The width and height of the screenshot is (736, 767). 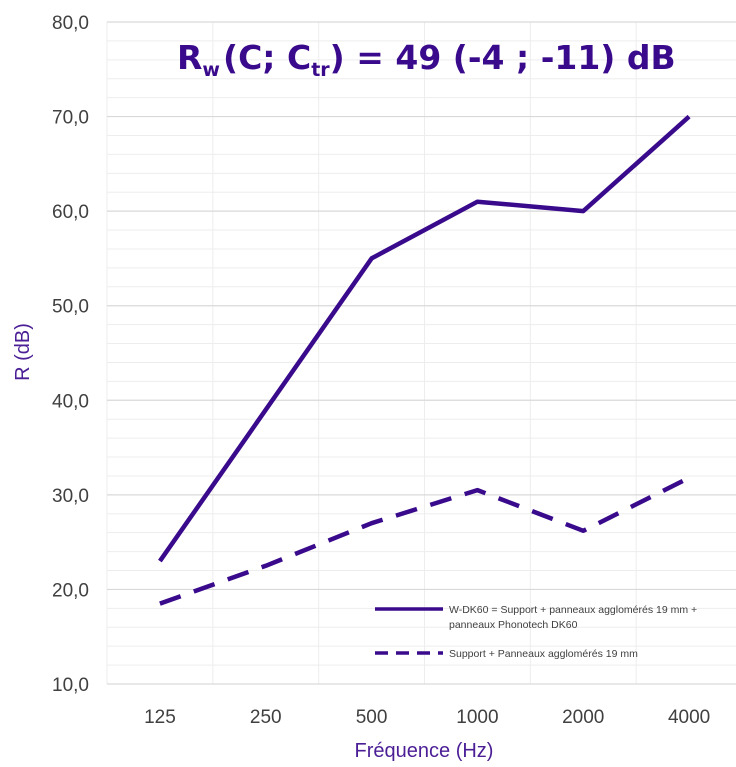 What do you see at coordinates (689, 717) in the screenshot?
I see `x-tick-label: 4000` at bounding box center [689, 717].